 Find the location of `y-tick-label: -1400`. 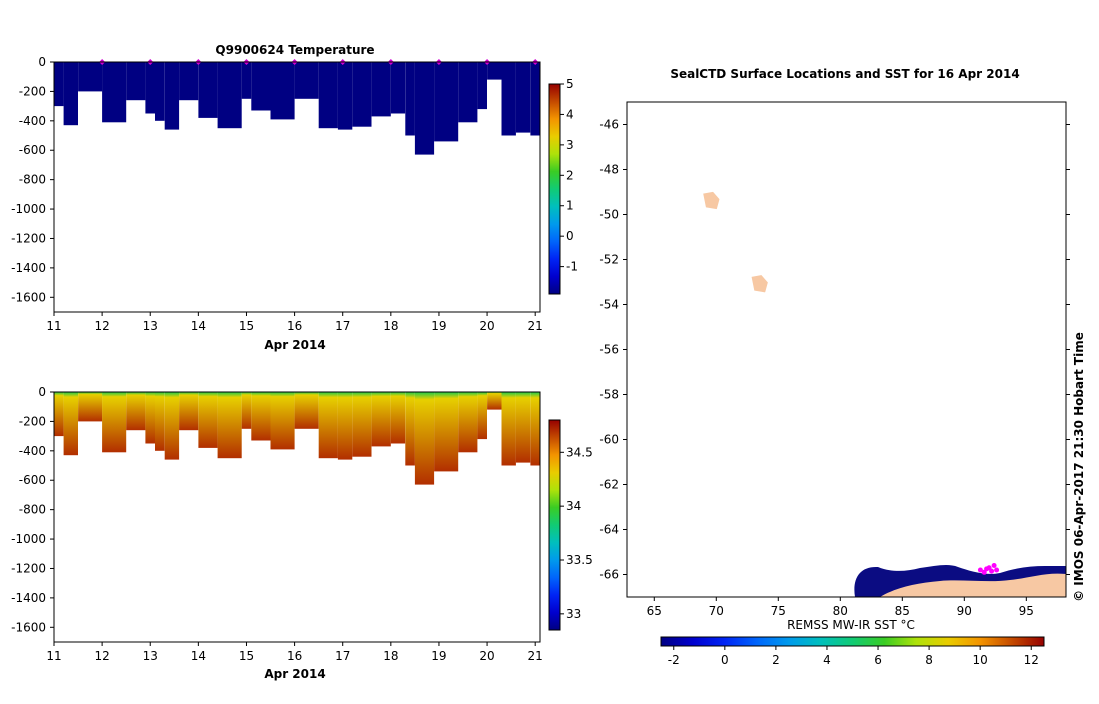

y-tick-label: -1400 is located at coordinates (28, 598).